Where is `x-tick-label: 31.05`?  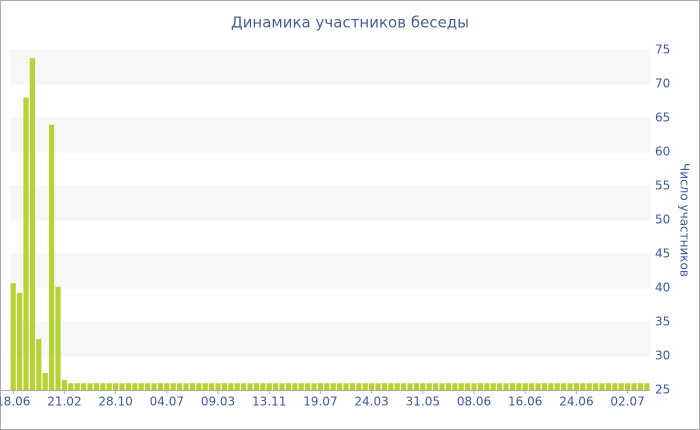 x-tick-label: 31.05 is located at coordinates (423, 402).